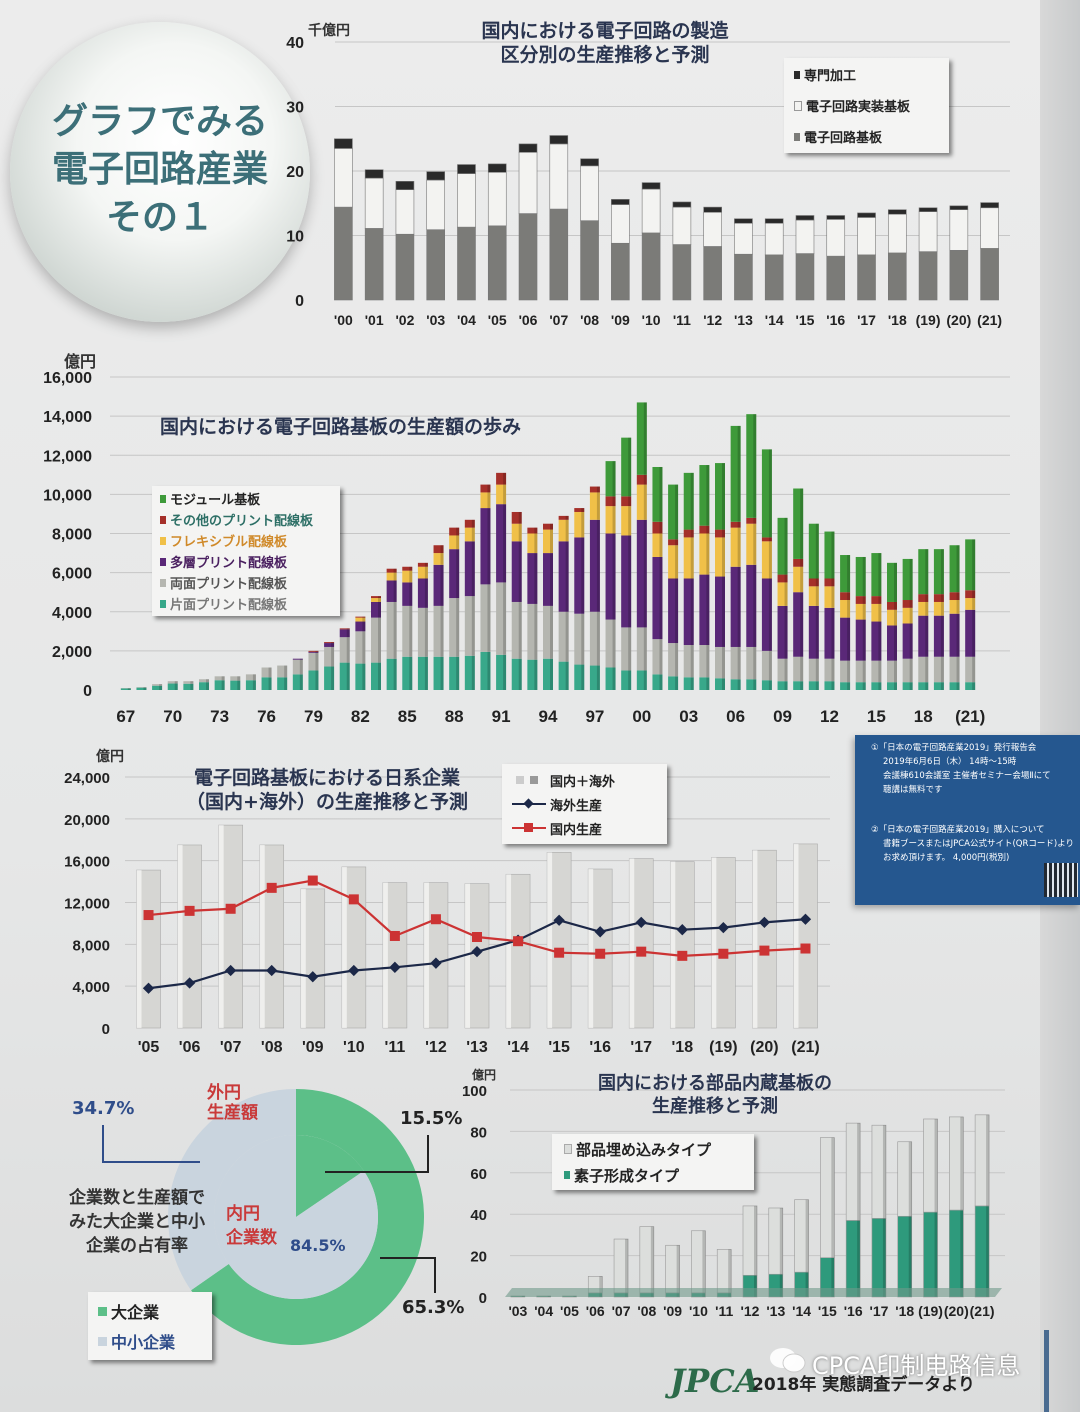 The width and height of the screenshot is (1080, 1412). Describe the element at coordinates (246, 561) in the screenshot. I see `legend-item: 多層プリント配線板` at that location.